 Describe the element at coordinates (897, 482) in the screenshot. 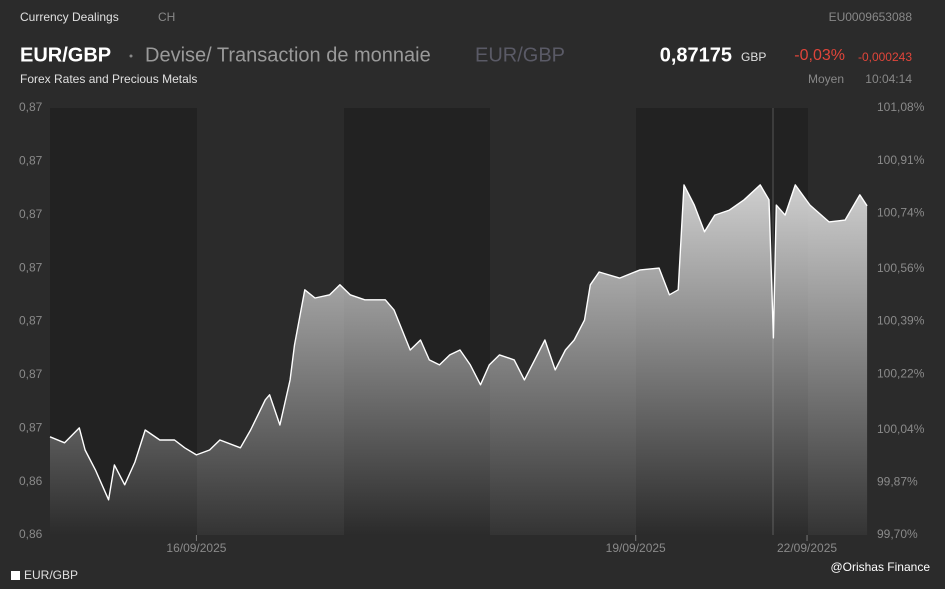

I see `y2-tick-label: 99,87%` at that location.